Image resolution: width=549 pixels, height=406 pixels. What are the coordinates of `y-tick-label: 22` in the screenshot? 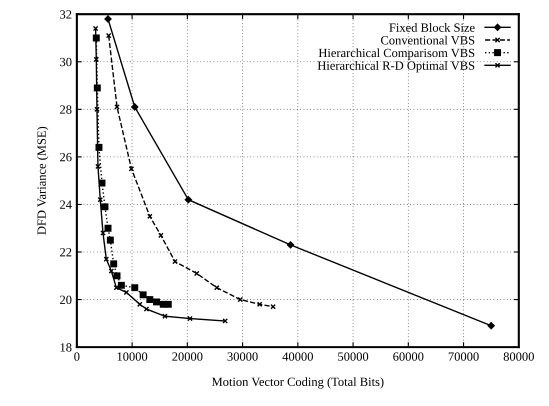 It's located at (66, 252).